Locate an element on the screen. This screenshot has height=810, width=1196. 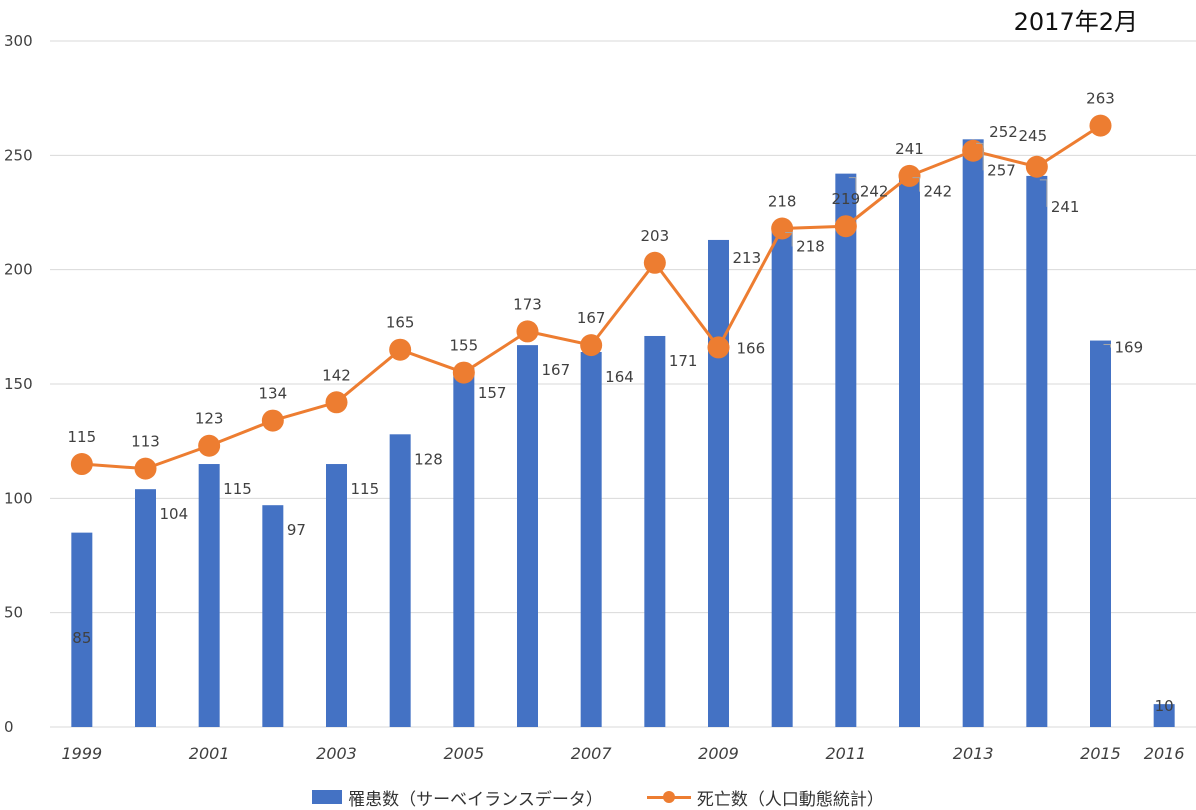
bar-value-label: 257 is located at coordinates (1001, 170).